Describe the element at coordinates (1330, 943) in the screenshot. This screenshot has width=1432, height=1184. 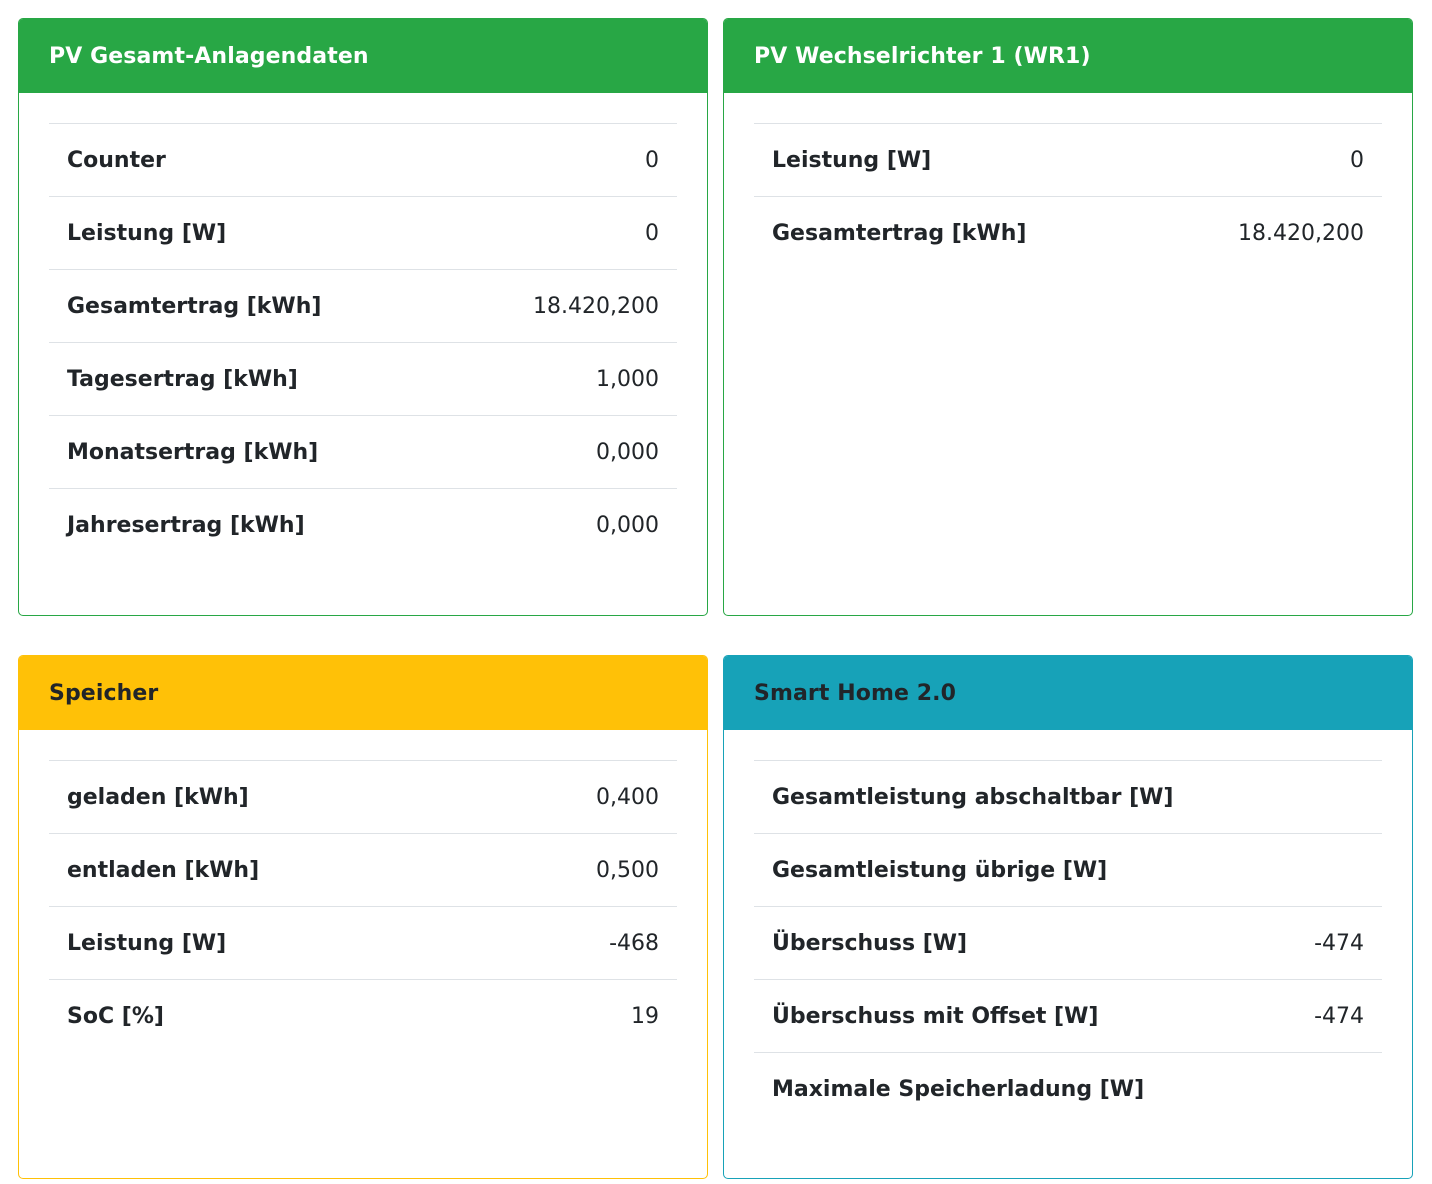
I see `row-value-ueberschuss: -474` at that location.